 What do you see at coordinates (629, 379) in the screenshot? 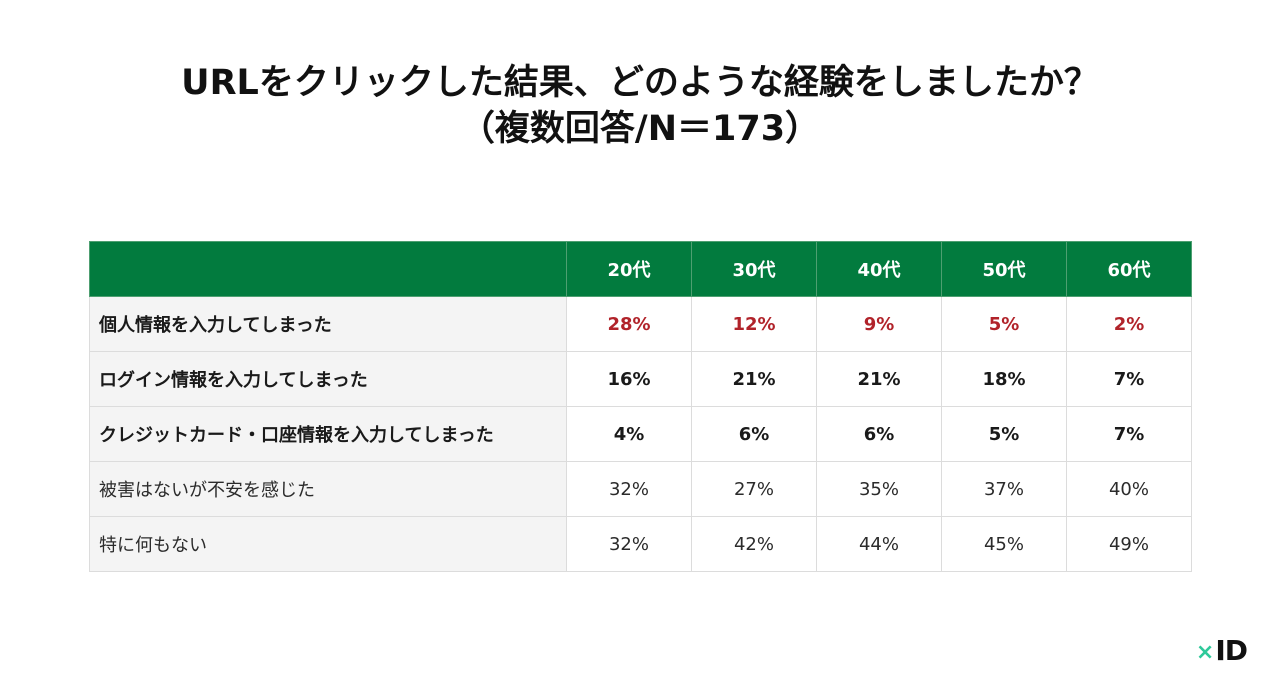
I see `value-cell: 16%` at bounding box center [629, 379].